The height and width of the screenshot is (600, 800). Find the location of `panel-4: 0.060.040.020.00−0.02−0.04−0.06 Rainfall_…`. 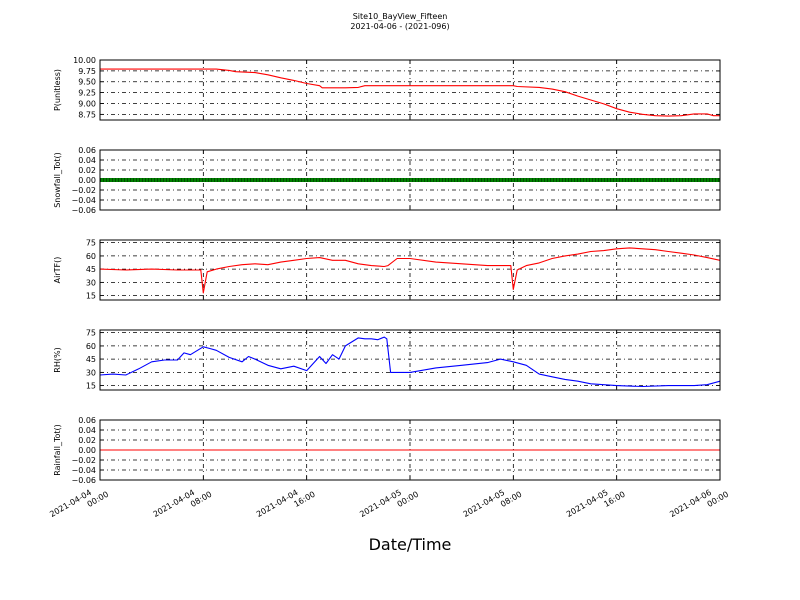

panel-4: 0.060.040.020.00−0.02−0.04−0.06 Rainfall_… is located at coordinates (387, 450).